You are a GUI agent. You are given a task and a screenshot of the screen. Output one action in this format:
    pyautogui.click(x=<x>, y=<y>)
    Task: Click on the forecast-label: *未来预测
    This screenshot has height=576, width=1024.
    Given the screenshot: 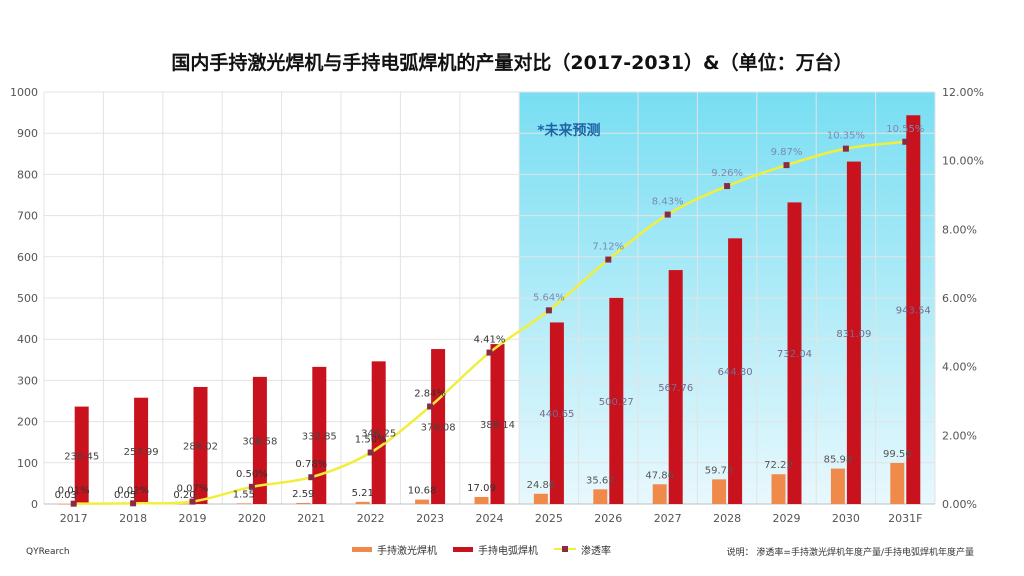 What is the action you would take?
    pyautogui.click(x=568, y=130)
    